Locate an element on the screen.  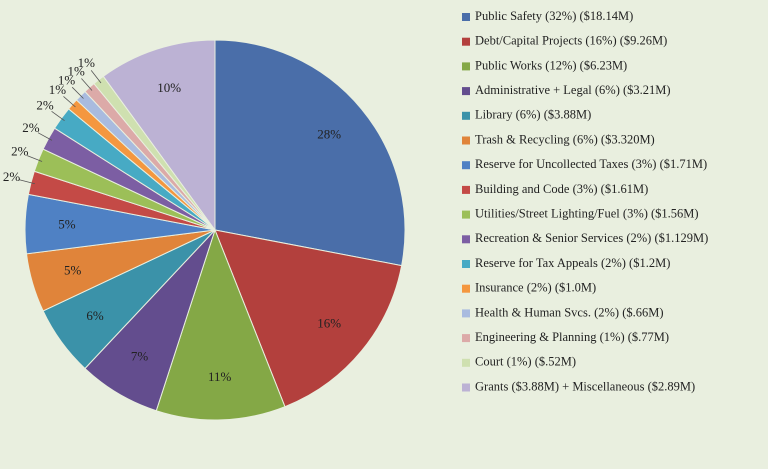
legend-label: Trash & Recycling (6%) ($3.320M) is located at coordinates (565, 139).